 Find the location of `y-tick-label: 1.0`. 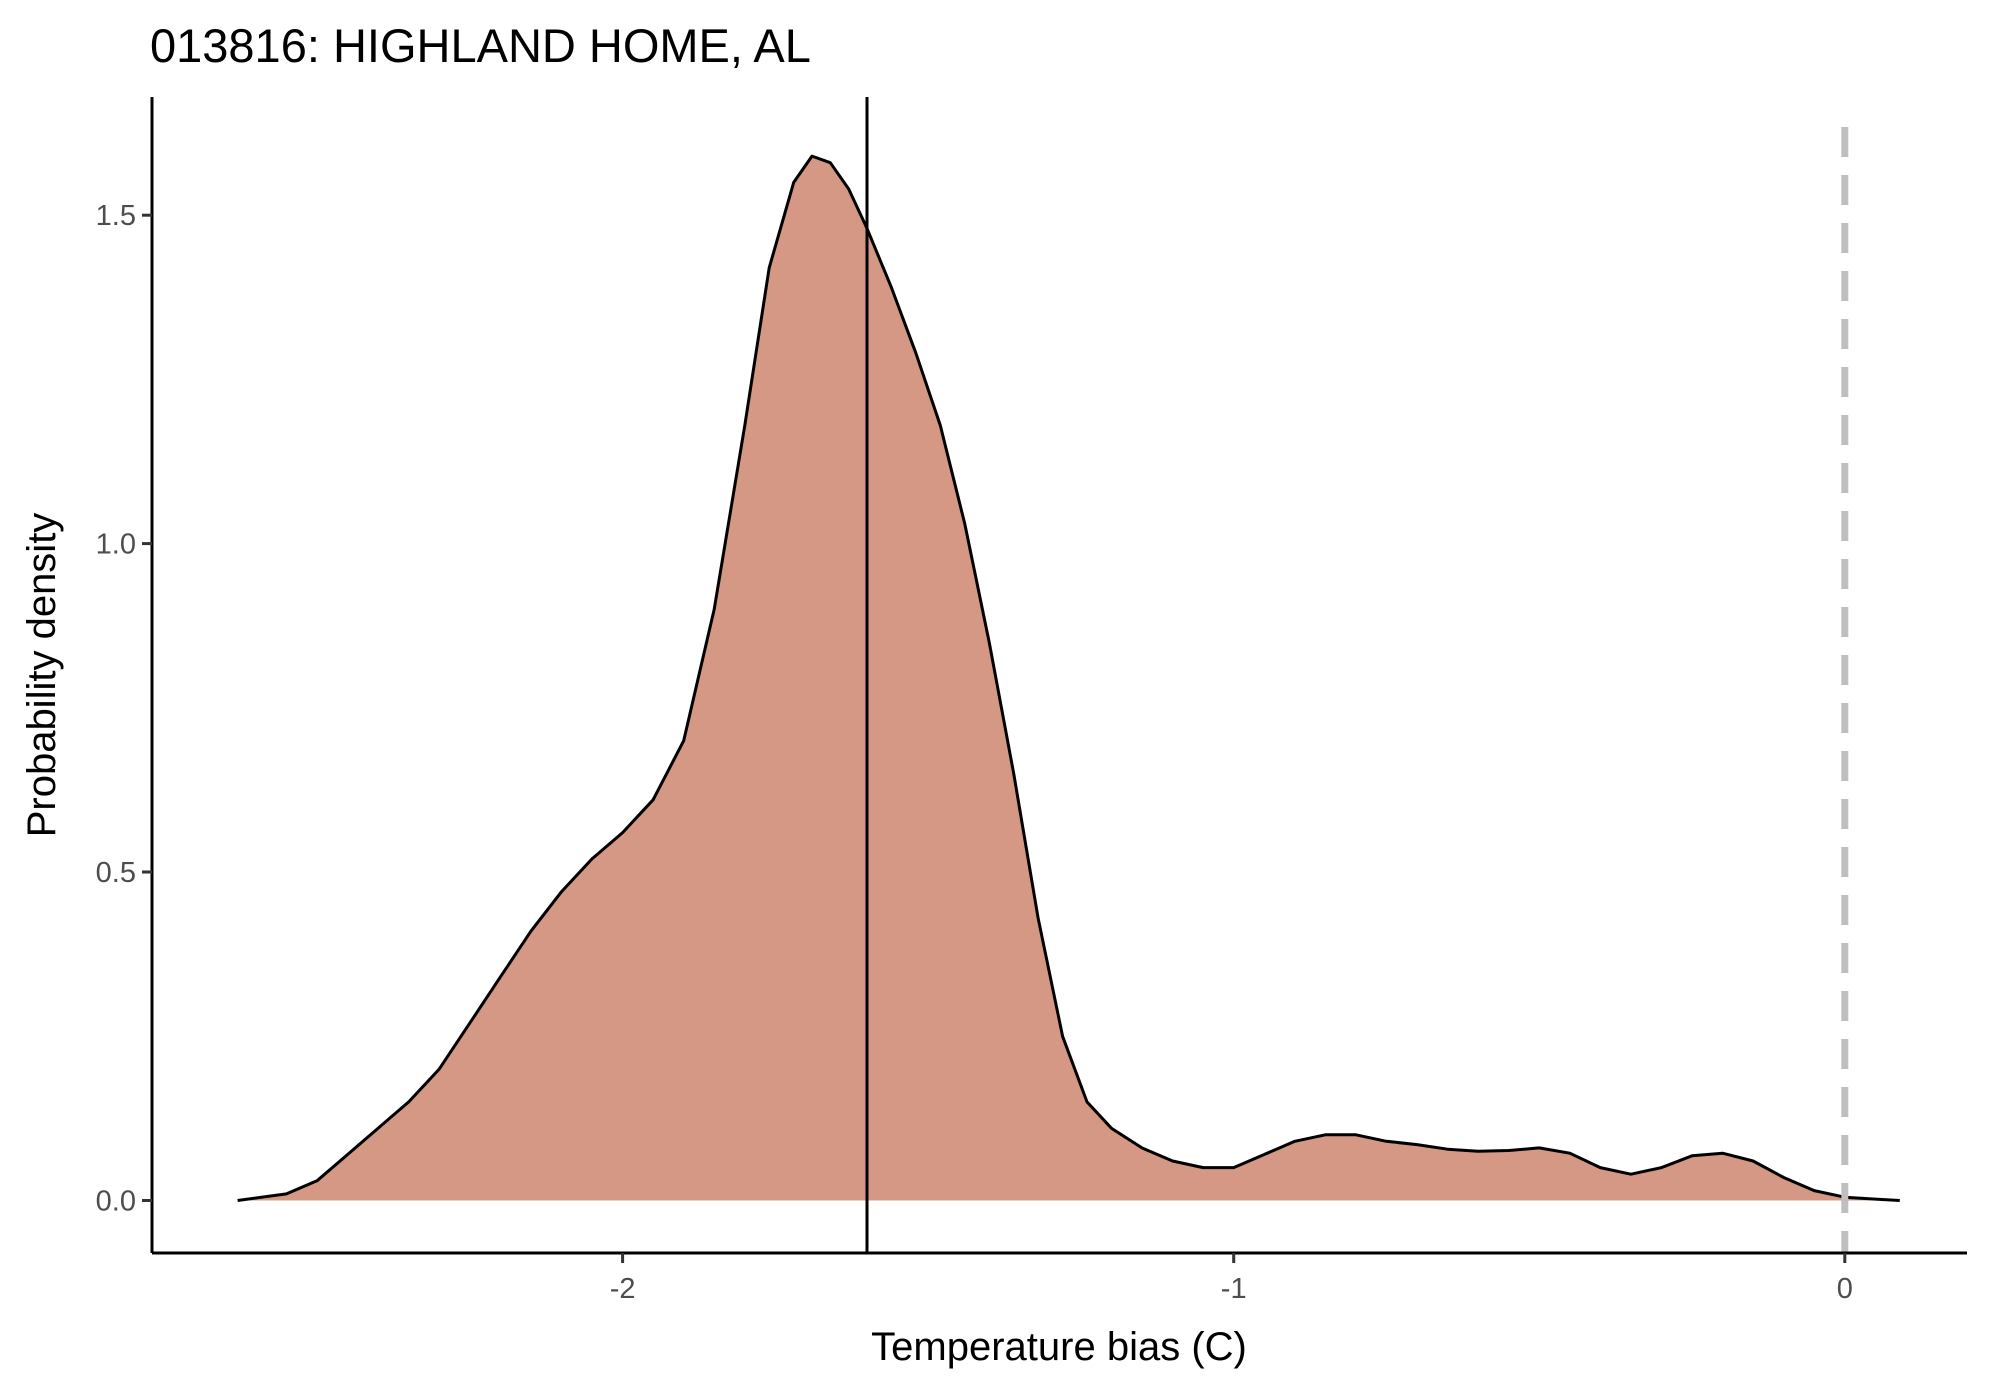

y-tick-label: 1.0 is located at coordinates (116, 545).